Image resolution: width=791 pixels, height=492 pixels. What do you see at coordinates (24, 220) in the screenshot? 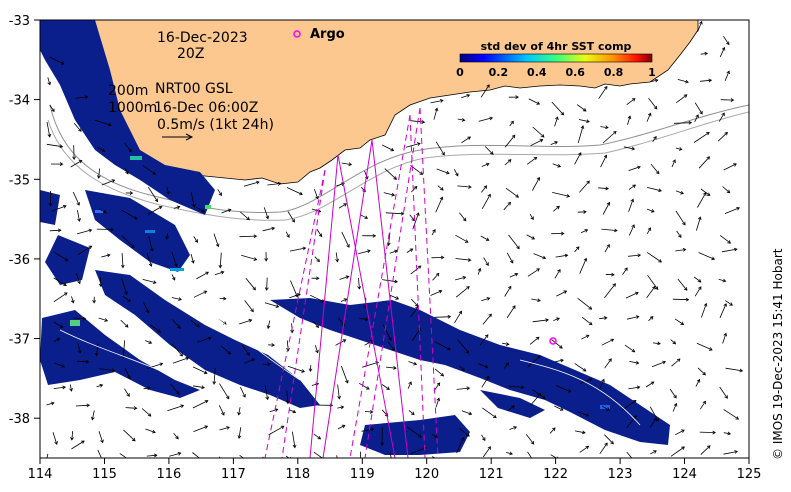
I see `y-axis: -33 -34 -35 -36 -37 -38` at bounding box center [24, 220].